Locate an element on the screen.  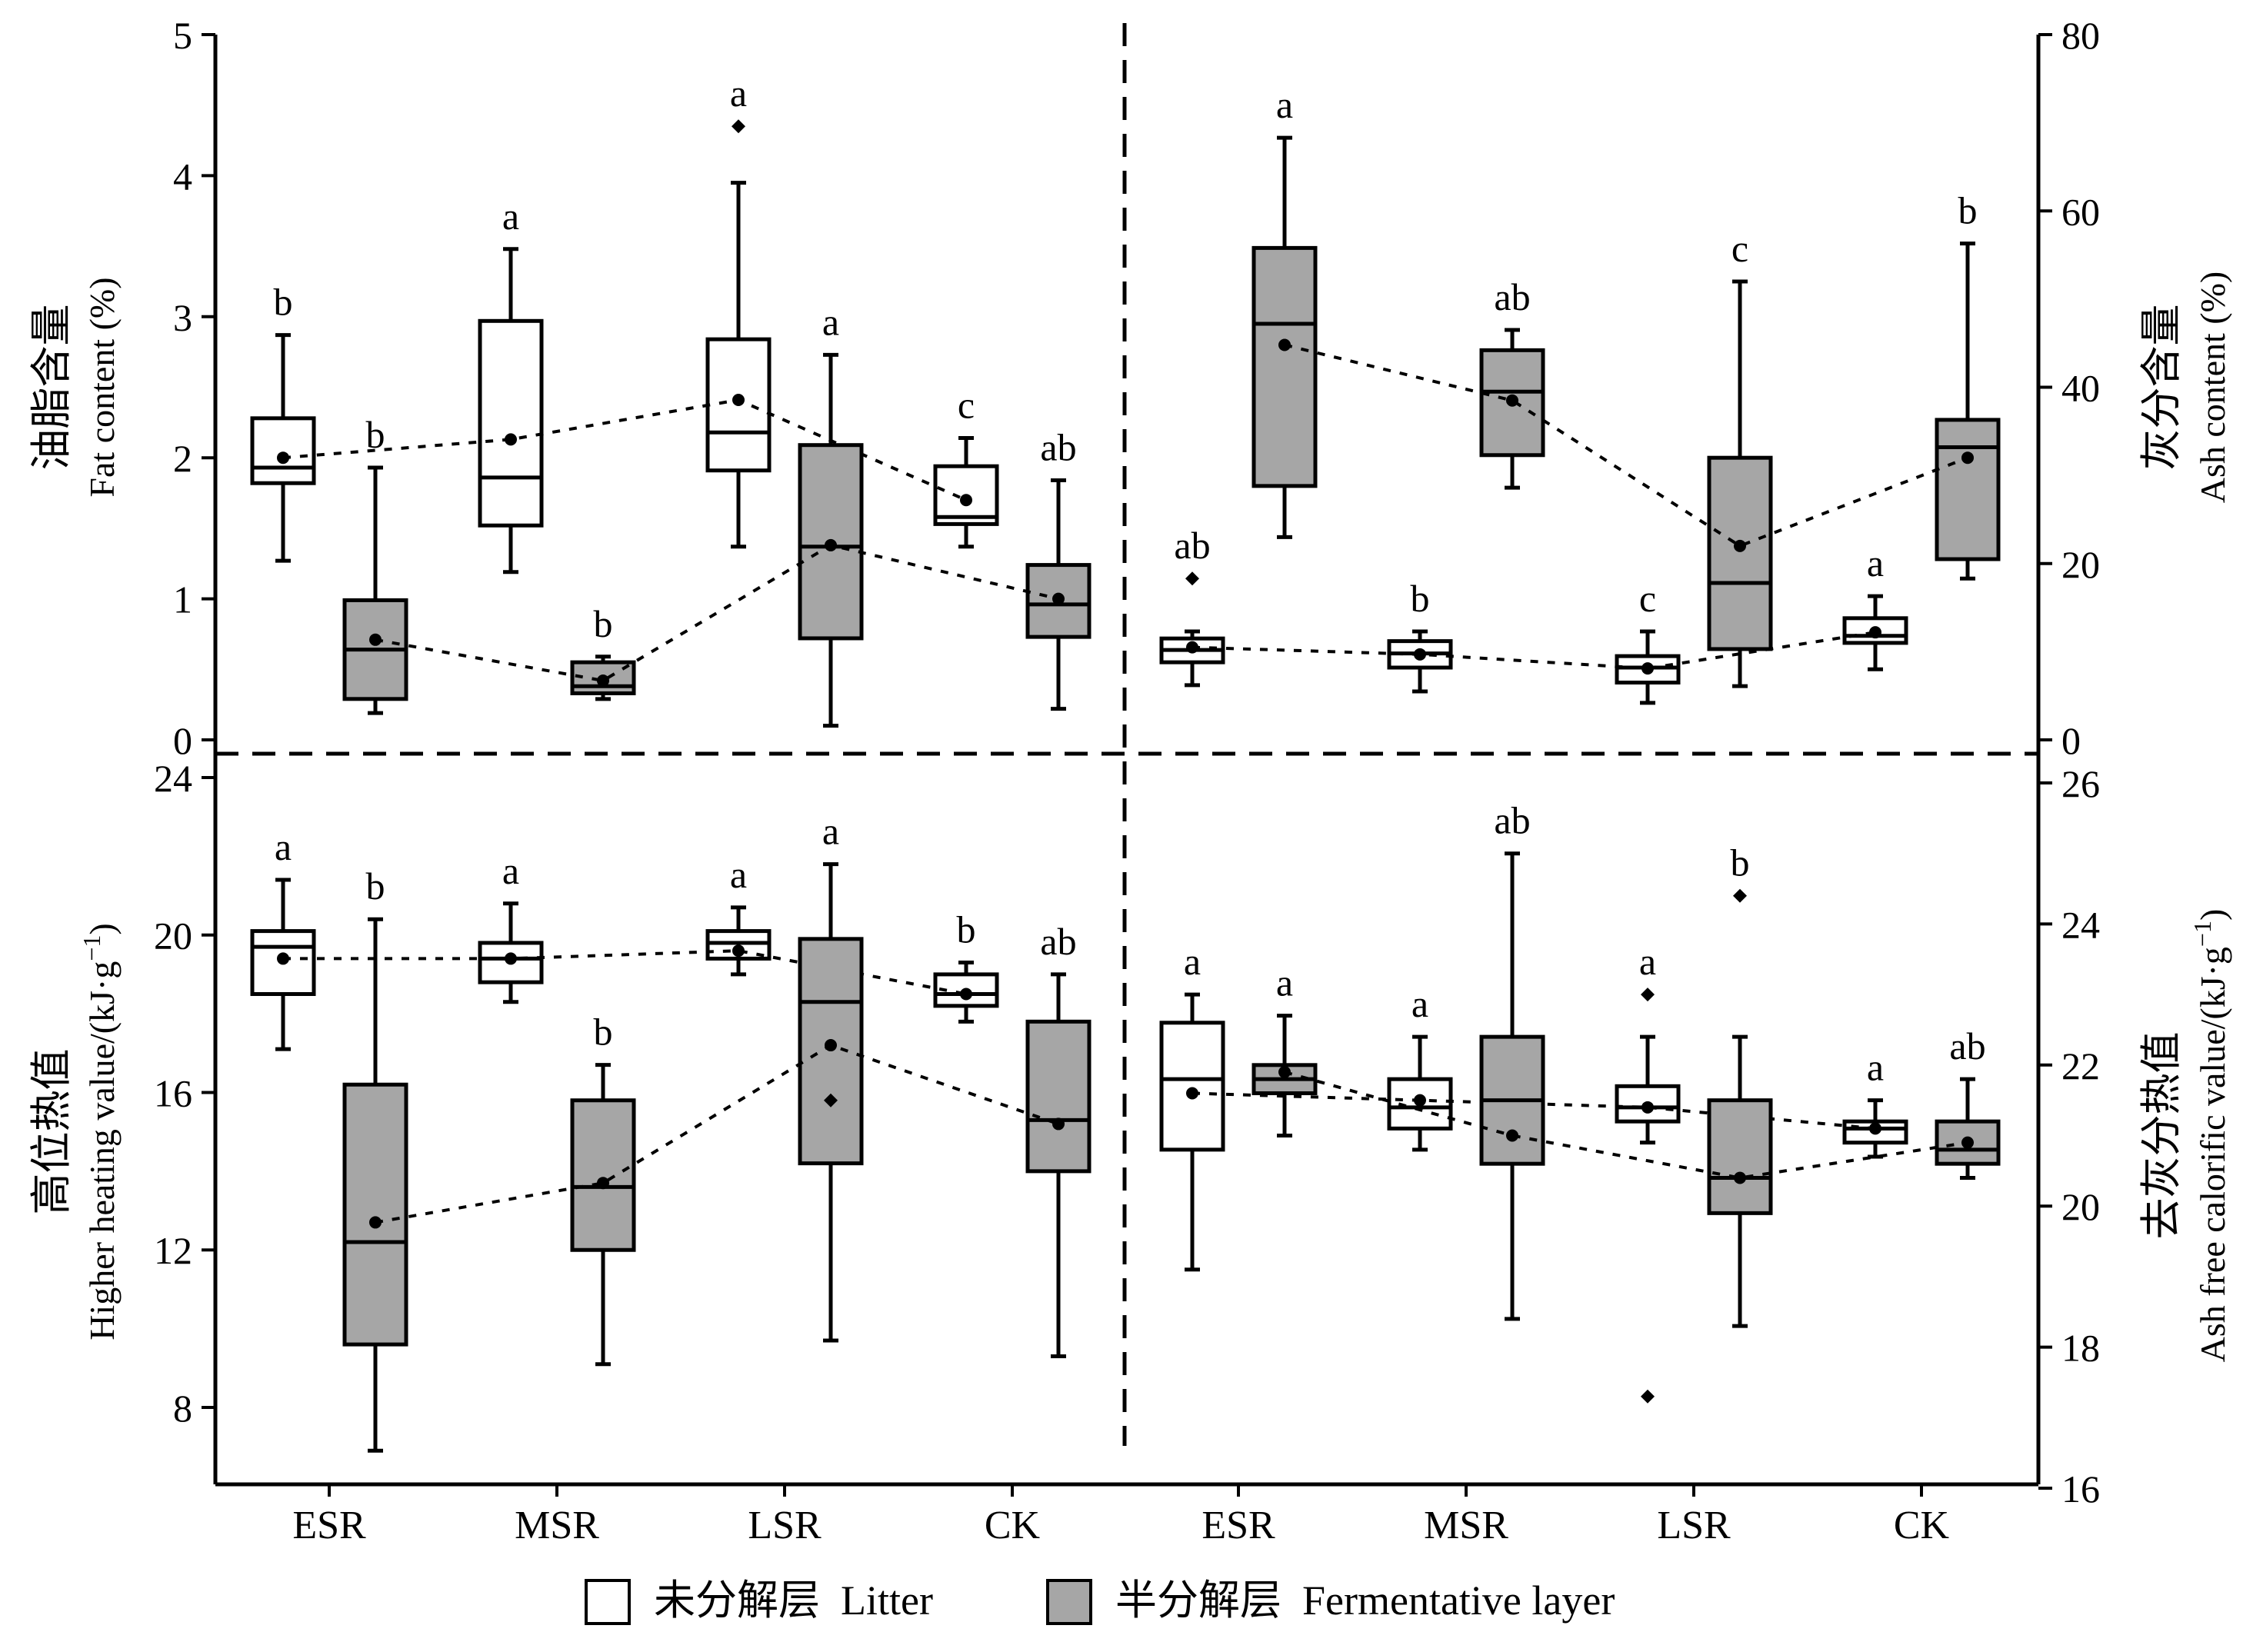
box-ash-fermentative-layer: ab is located at coordinates (1512, 382).